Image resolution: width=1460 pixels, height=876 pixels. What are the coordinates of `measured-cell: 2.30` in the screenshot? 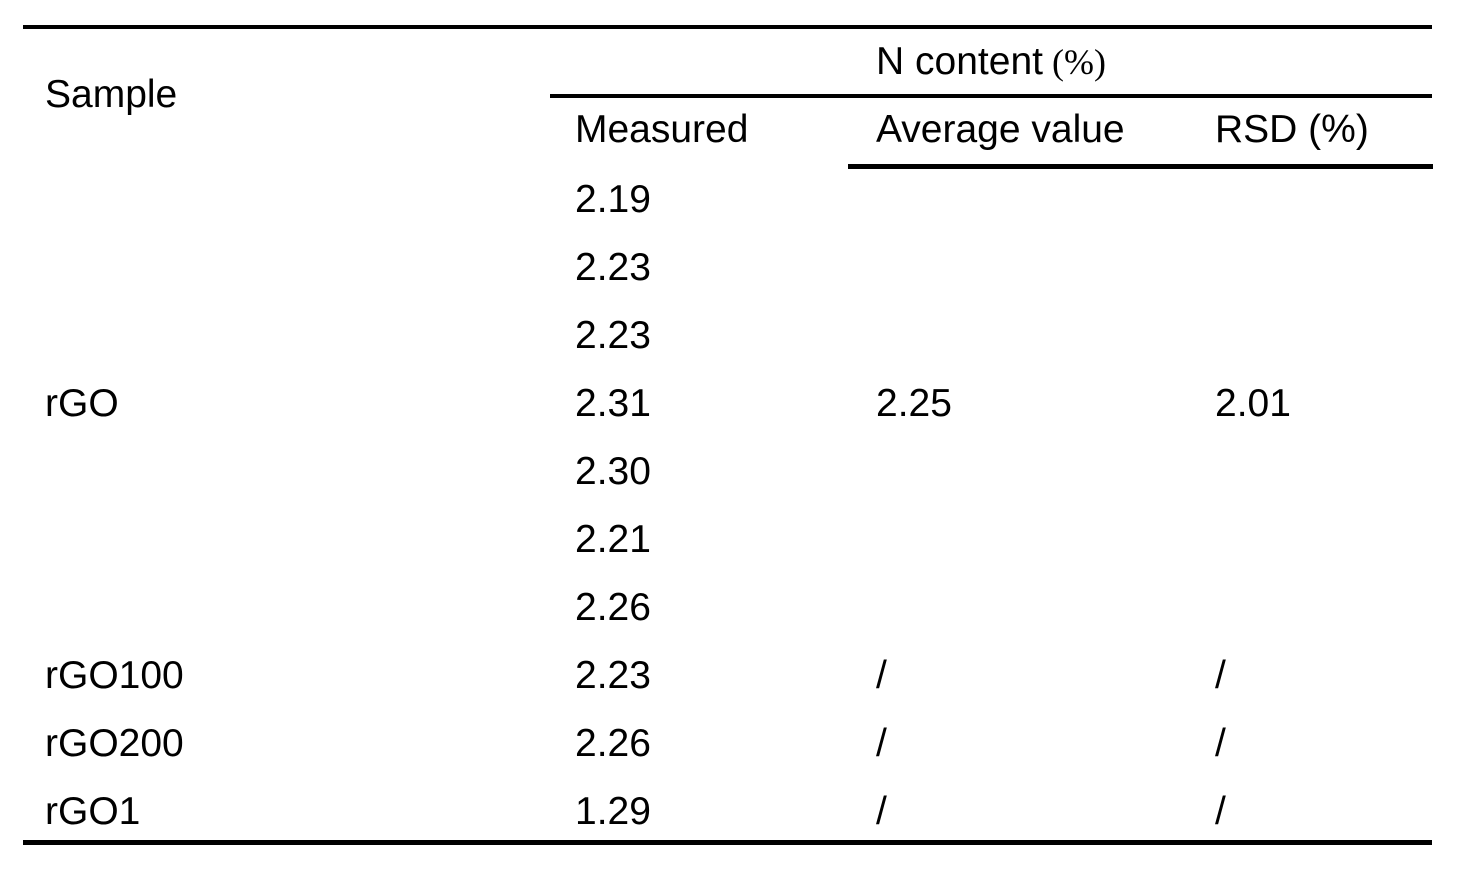 It's located at (613, 471).